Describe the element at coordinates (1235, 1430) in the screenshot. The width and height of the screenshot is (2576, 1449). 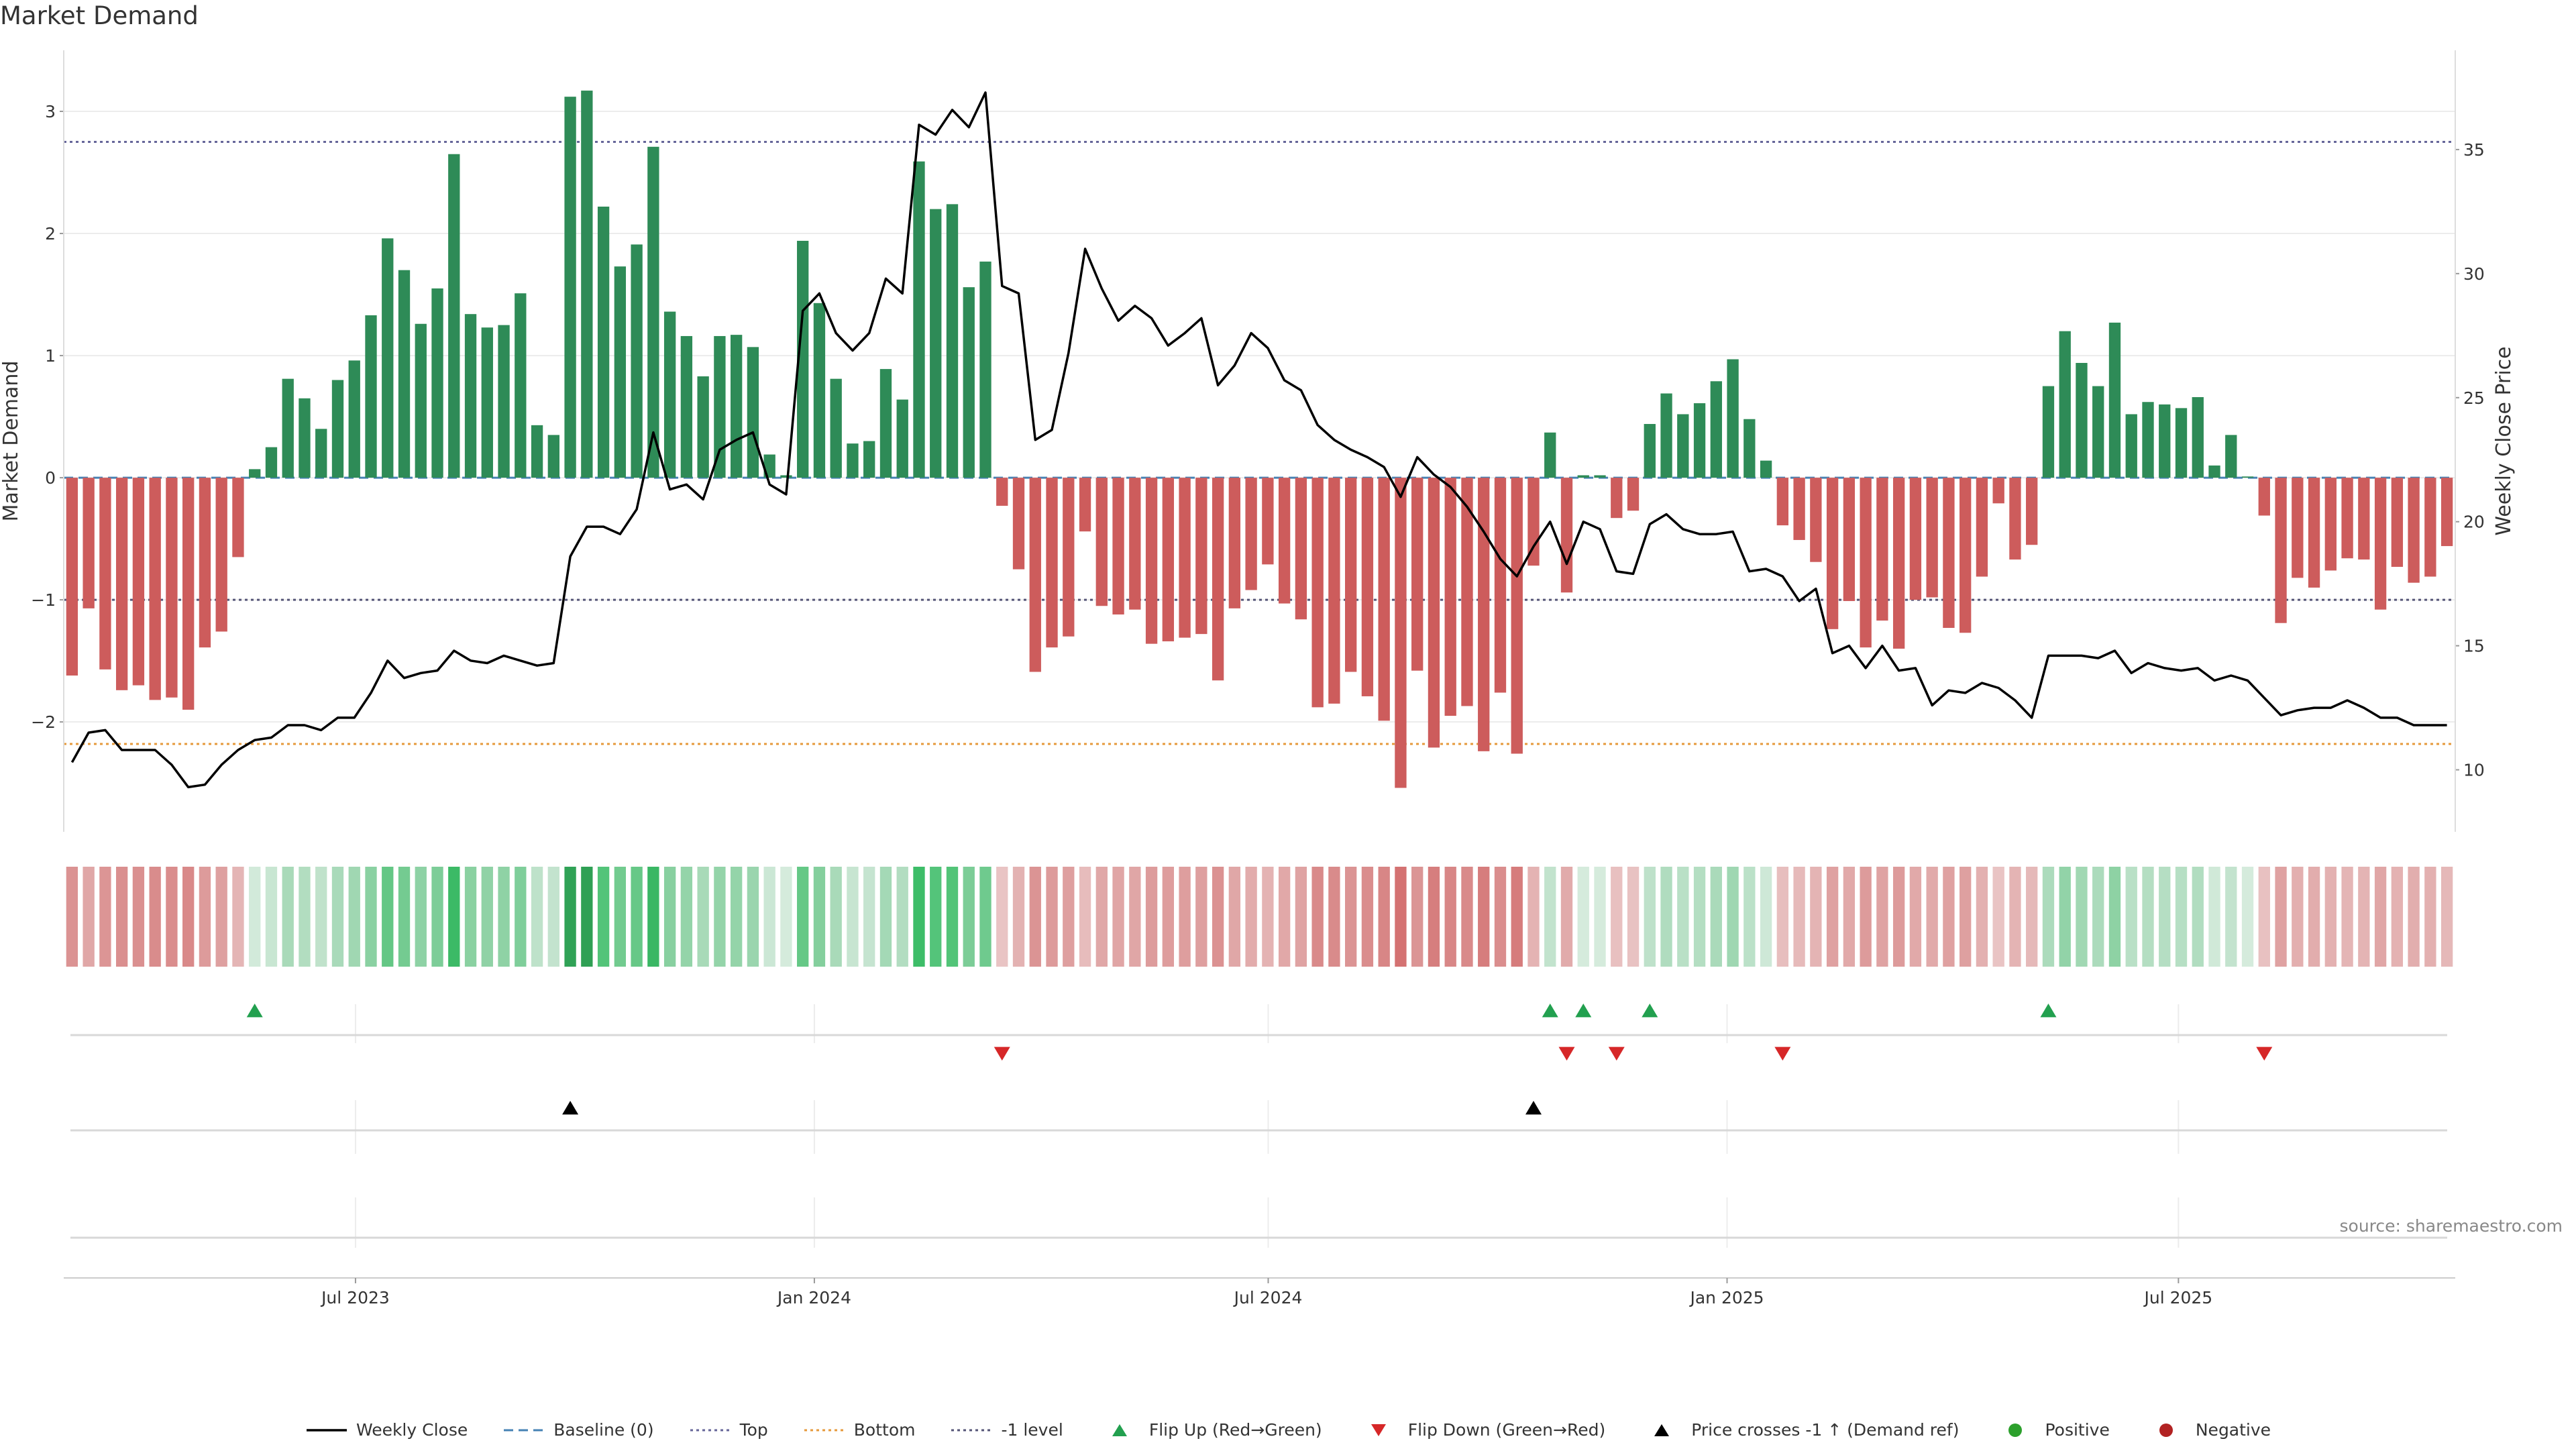
I see `legend-label: Flip Up (Red→Green)` at that location.